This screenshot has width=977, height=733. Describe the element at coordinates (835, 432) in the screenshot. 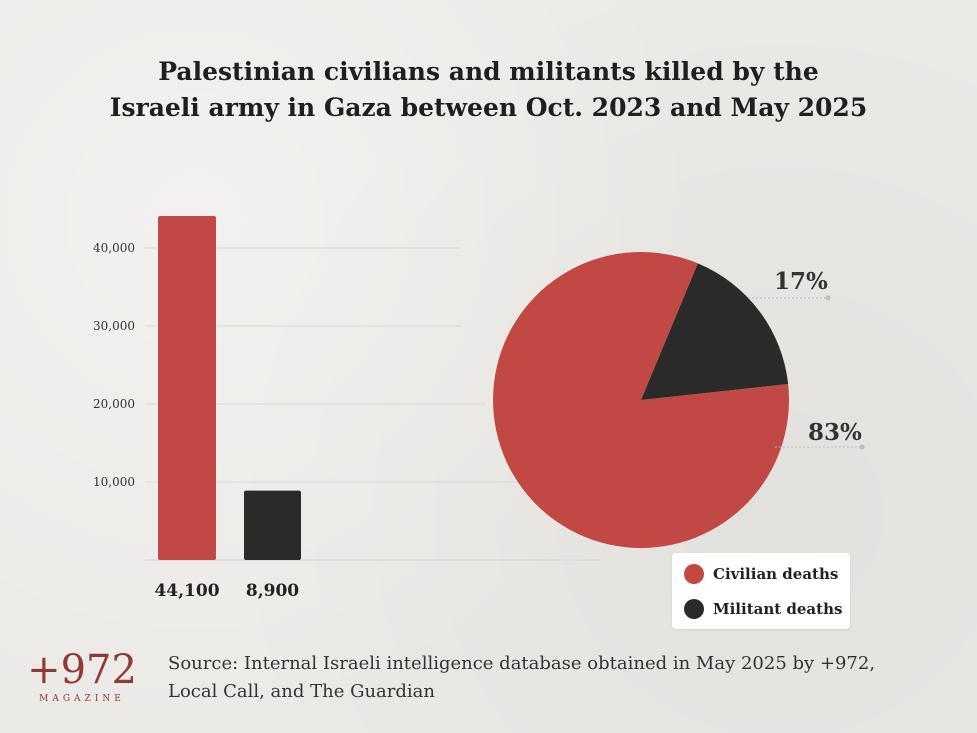

I see `pie-percent-label-civilian: 83%` at that location.